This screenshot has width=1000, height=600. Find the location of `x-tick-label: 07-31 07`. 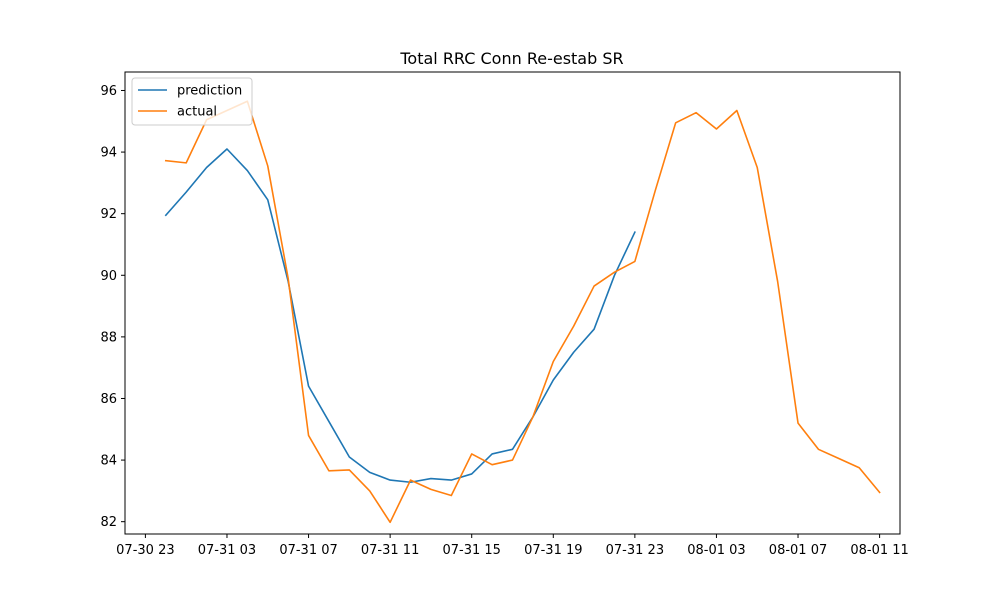

x-tick-label: 07-31 07 is located at coordinates (308, 550).